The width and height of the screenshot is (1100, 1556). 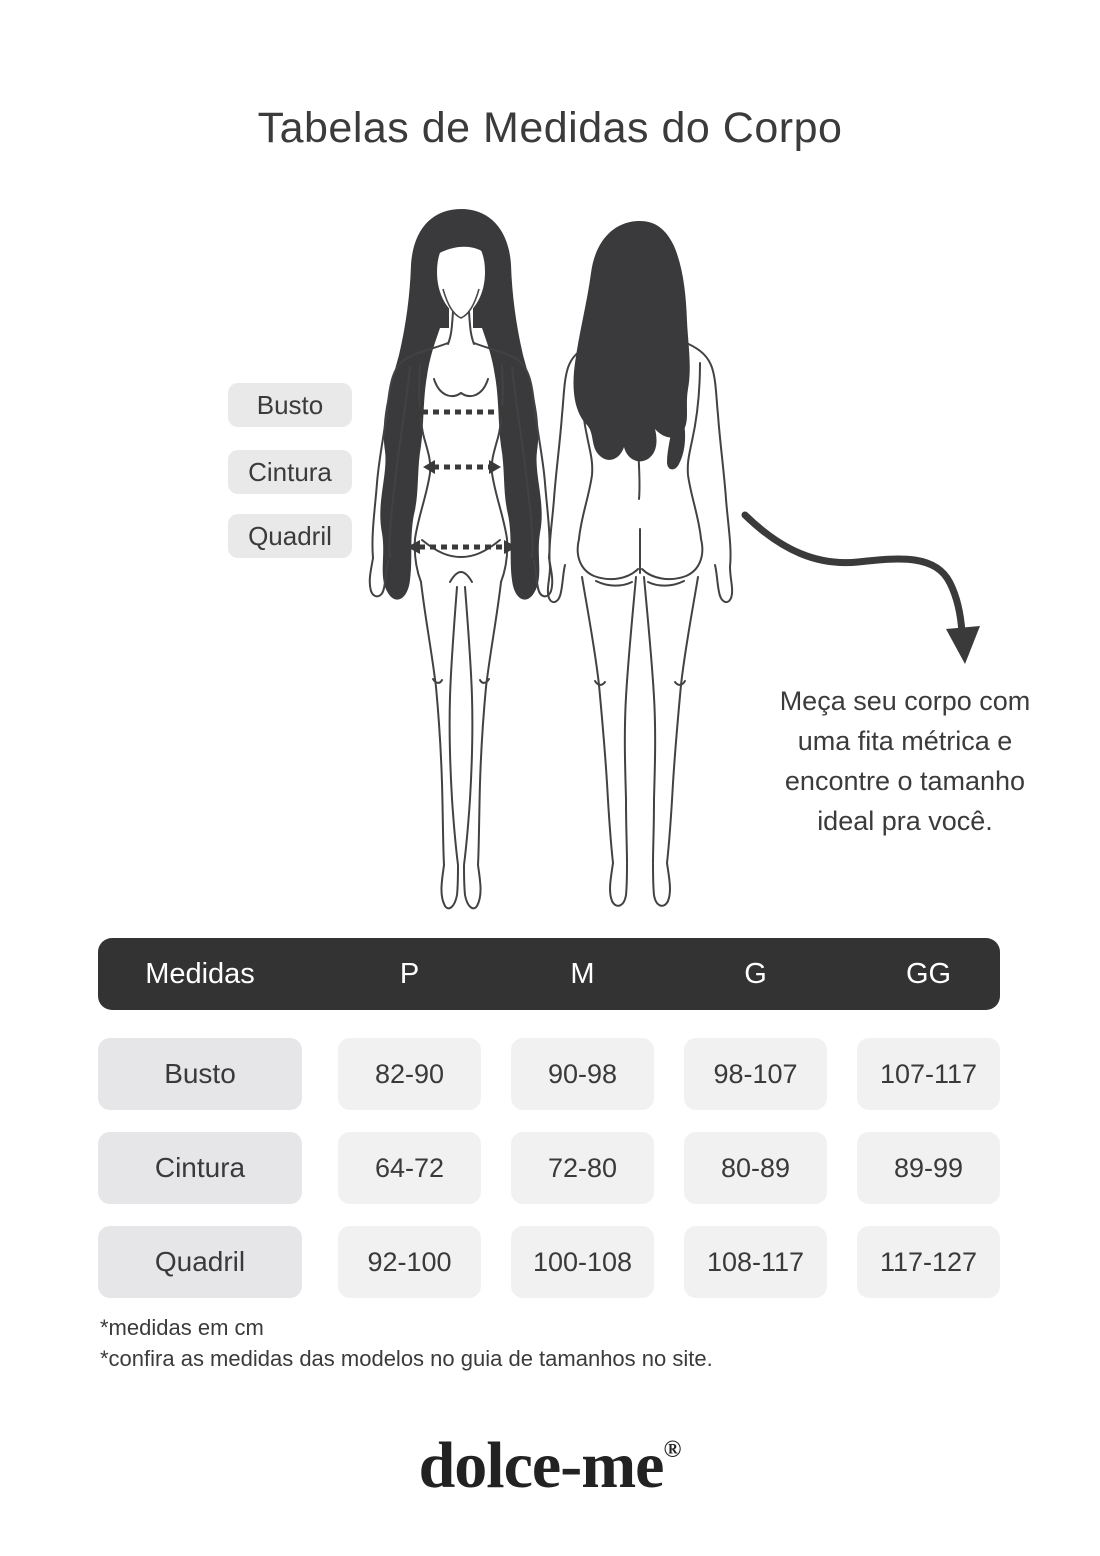 I want to click on table-row-busto: Busto 82-90 90-98 98-107 107-117, so click(x=549, y=1074).